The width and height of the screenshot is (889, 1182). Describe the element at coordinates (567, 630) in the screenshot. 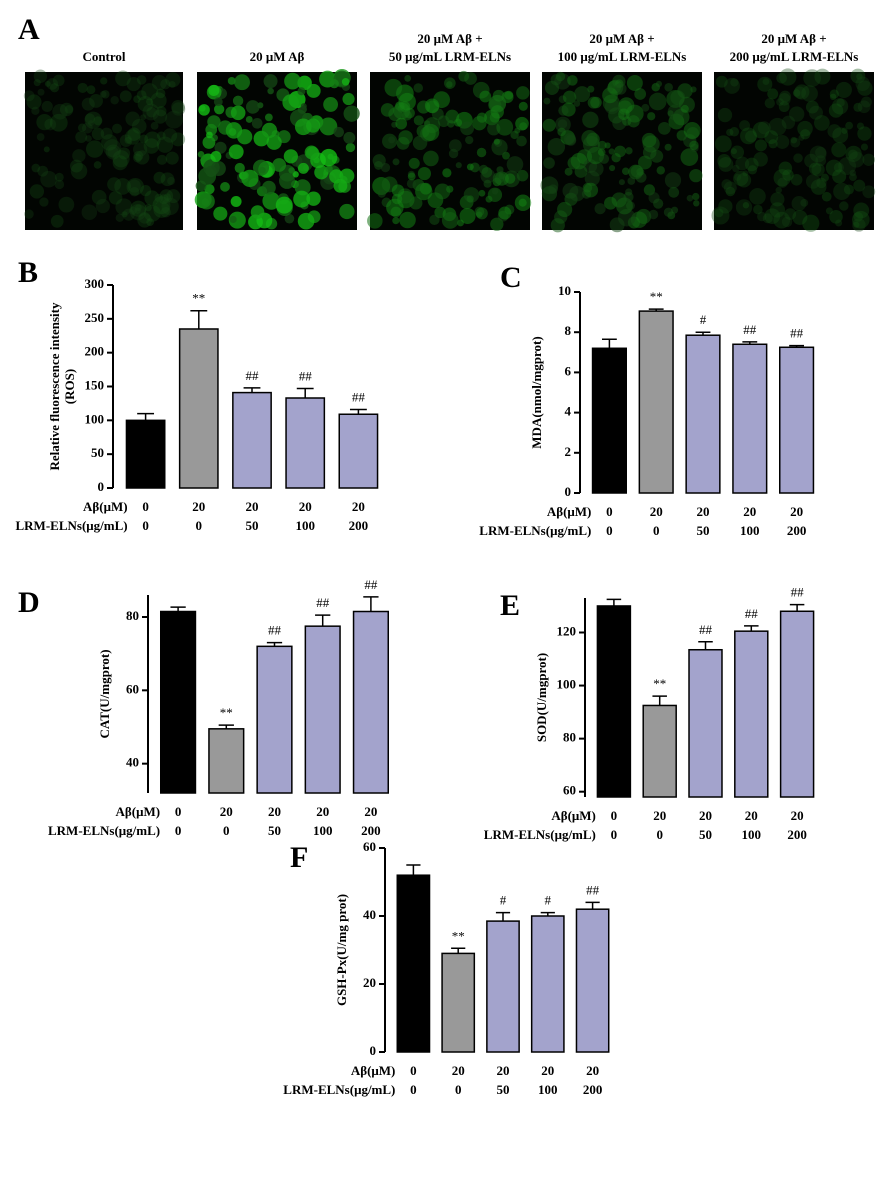

I see `y-tick-label: 120` at that location.